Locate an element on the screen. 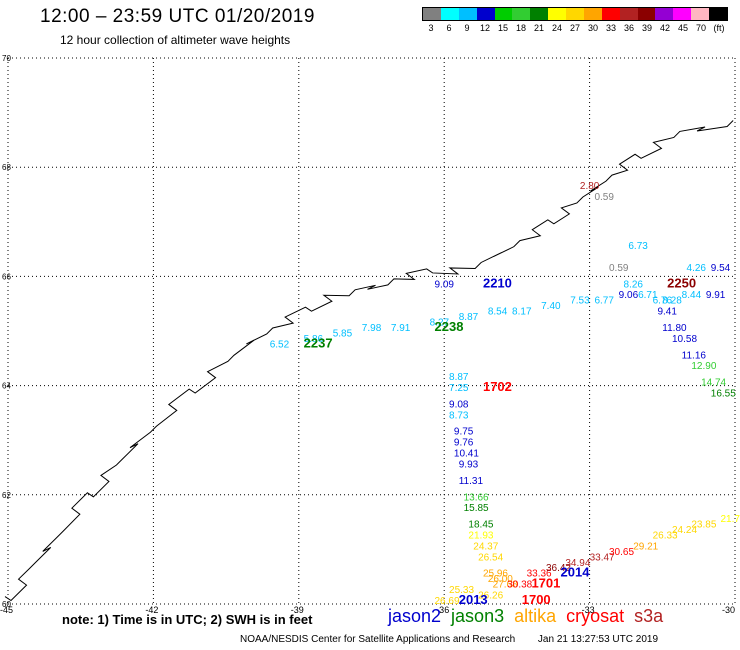  wave-height-label: 30.38 is located at coordinates (519, 585).